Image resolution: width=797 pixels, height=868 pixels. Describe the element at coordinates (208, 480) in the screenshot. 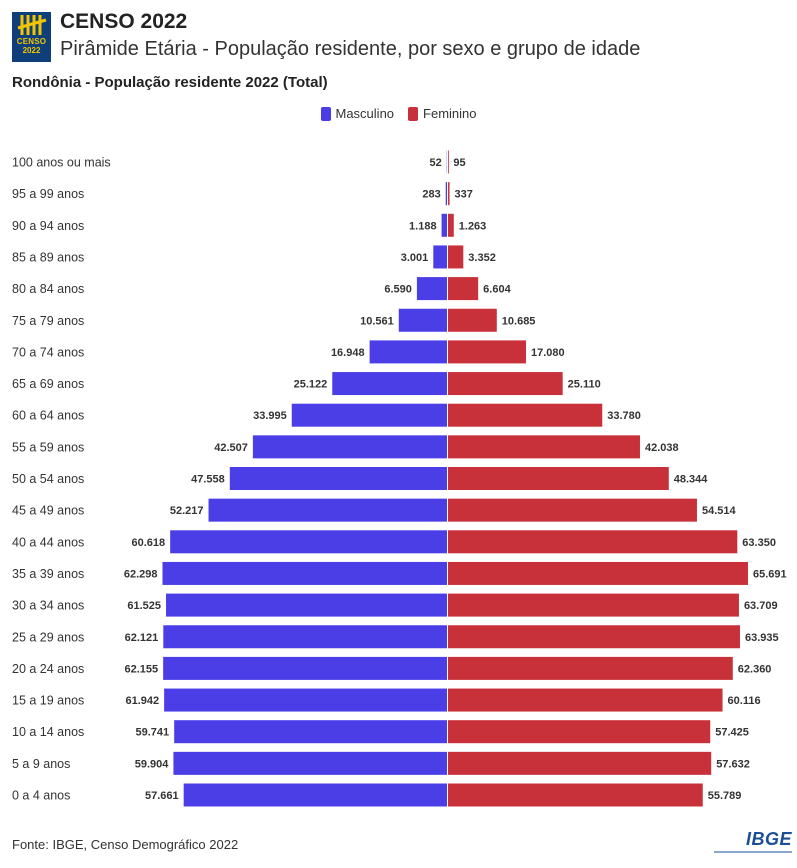

I see `data-label-male-50-a-54-anos: 47.558` at that location.